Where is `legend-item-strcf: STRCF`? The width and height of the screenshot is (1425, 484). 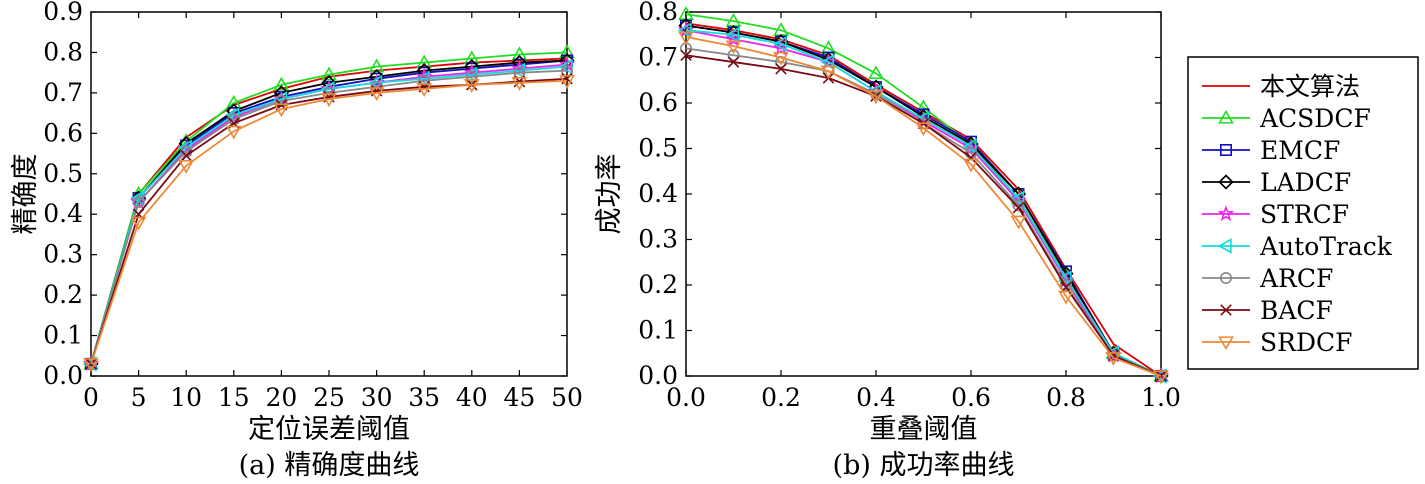 legend-item-strcf: STRCF is located at coordinates (1275, 214).